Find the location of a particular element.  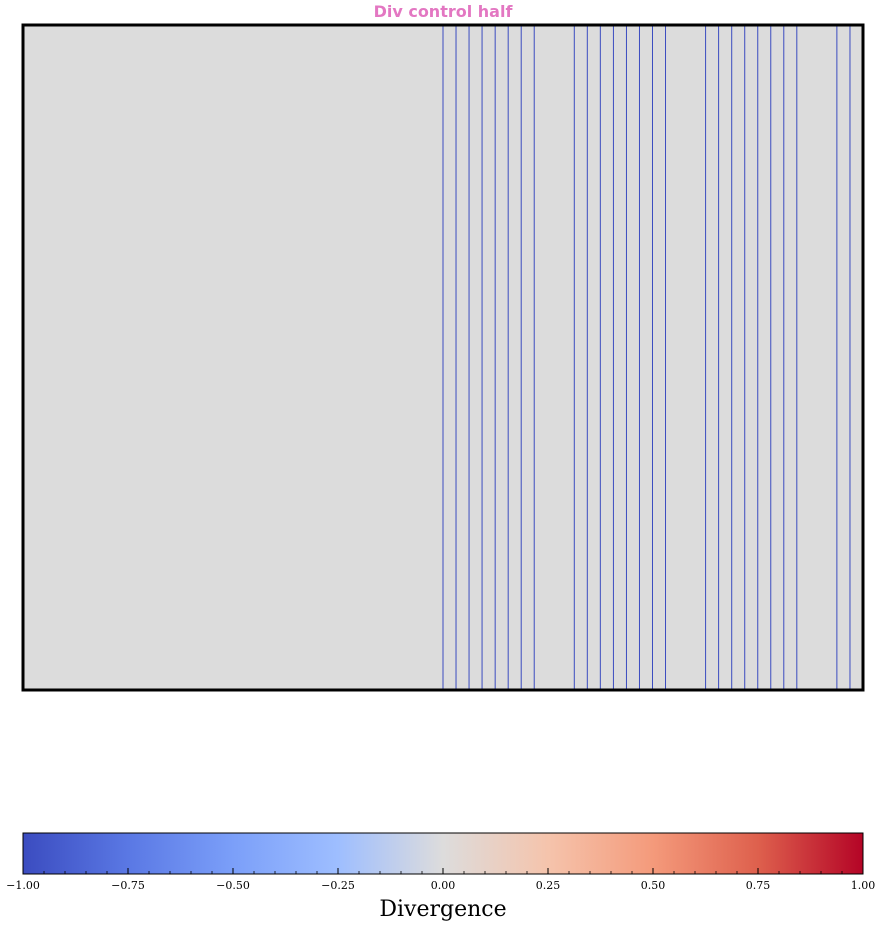

colorbar-tick-label: −0.25 is located at coordinates (338, 885).